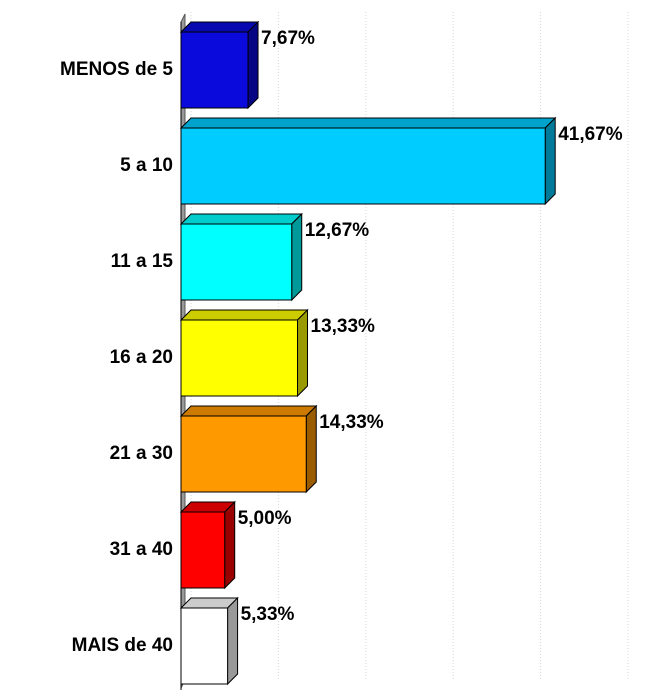 The width and height of the screenshot is (654, 690). I want to click on value-label: 12,67%, so click(337, 230).